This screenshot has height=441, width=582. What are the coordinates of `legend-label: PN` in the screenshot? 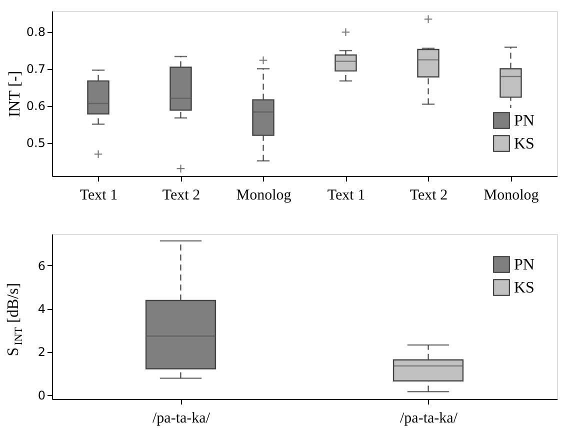 It's located at (524, 121).